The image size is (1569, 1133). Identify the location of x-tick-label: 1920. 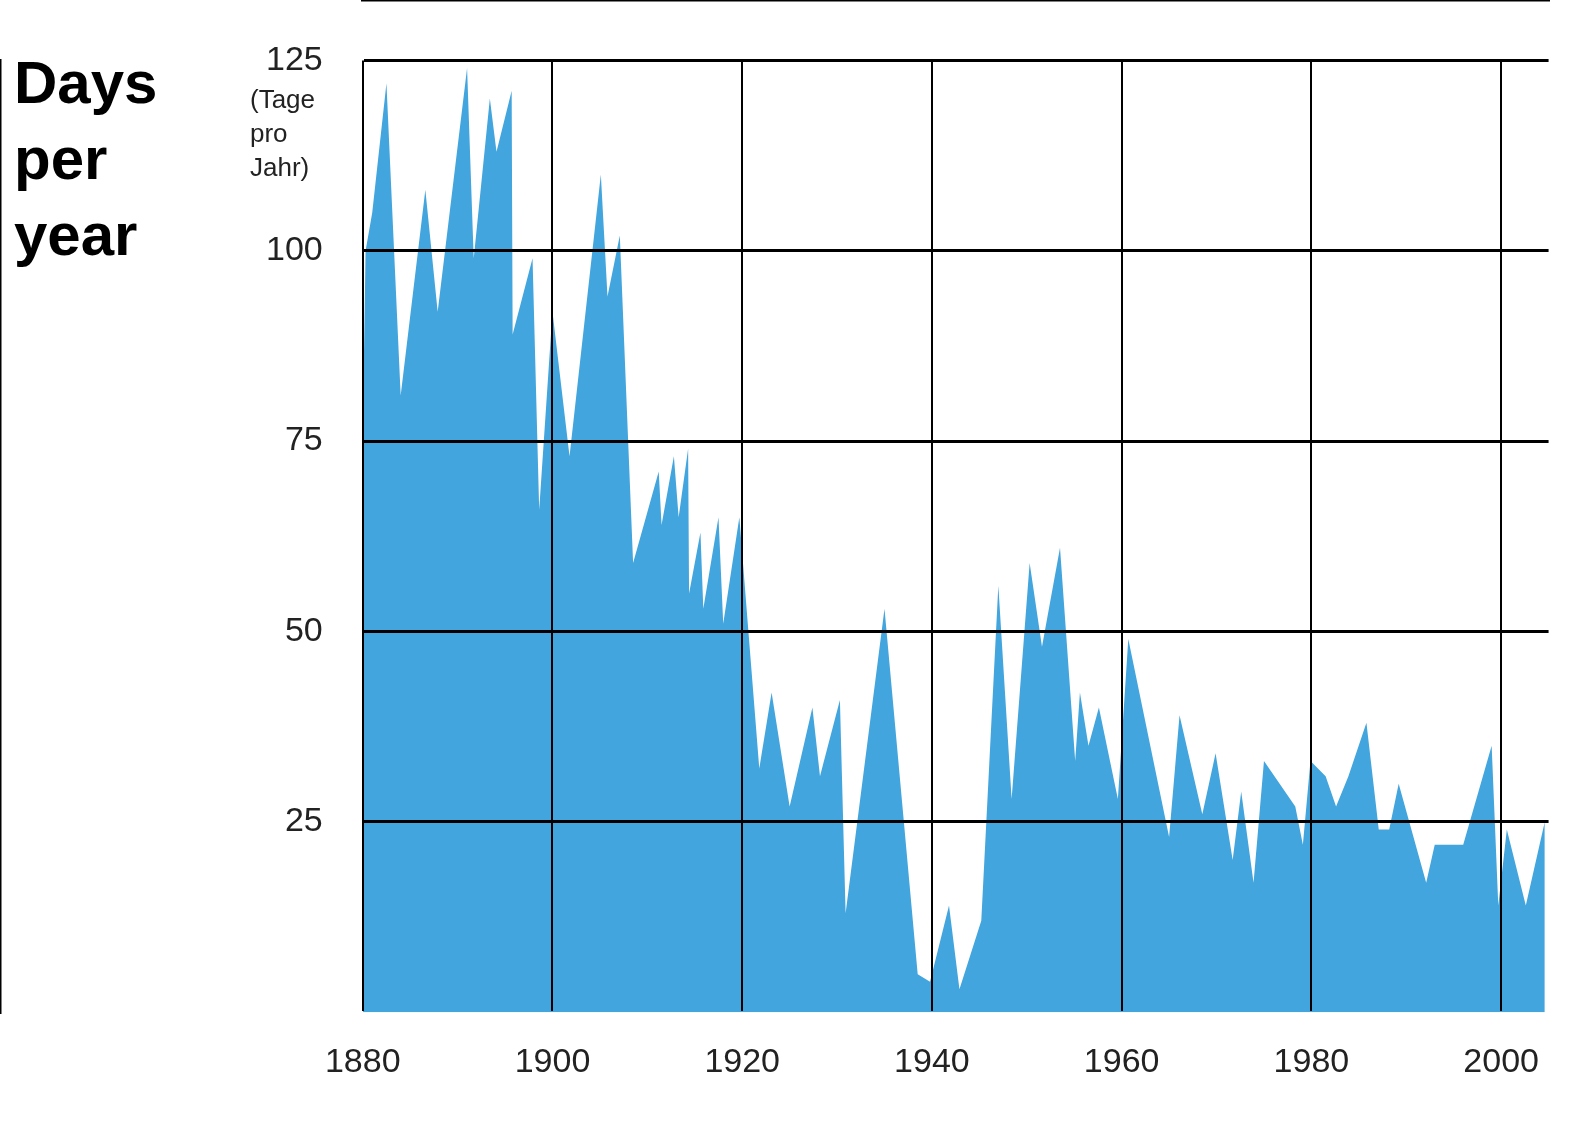
(742, 1059).